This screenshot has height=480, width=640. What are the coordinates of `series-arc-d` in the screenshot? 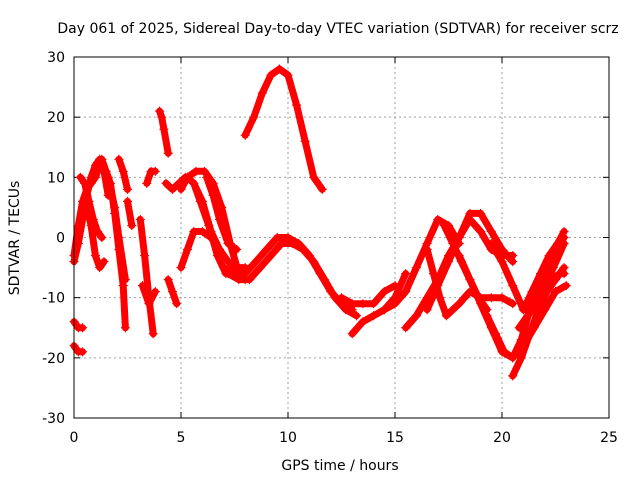 It's located at (91, 207).